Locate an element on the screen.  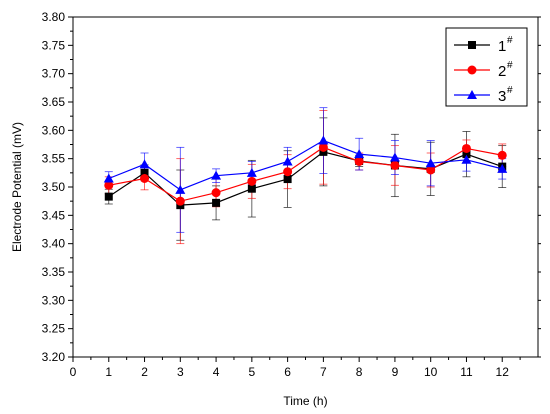
x-axis-label: Time (h) is located at coordinates (305, 401).